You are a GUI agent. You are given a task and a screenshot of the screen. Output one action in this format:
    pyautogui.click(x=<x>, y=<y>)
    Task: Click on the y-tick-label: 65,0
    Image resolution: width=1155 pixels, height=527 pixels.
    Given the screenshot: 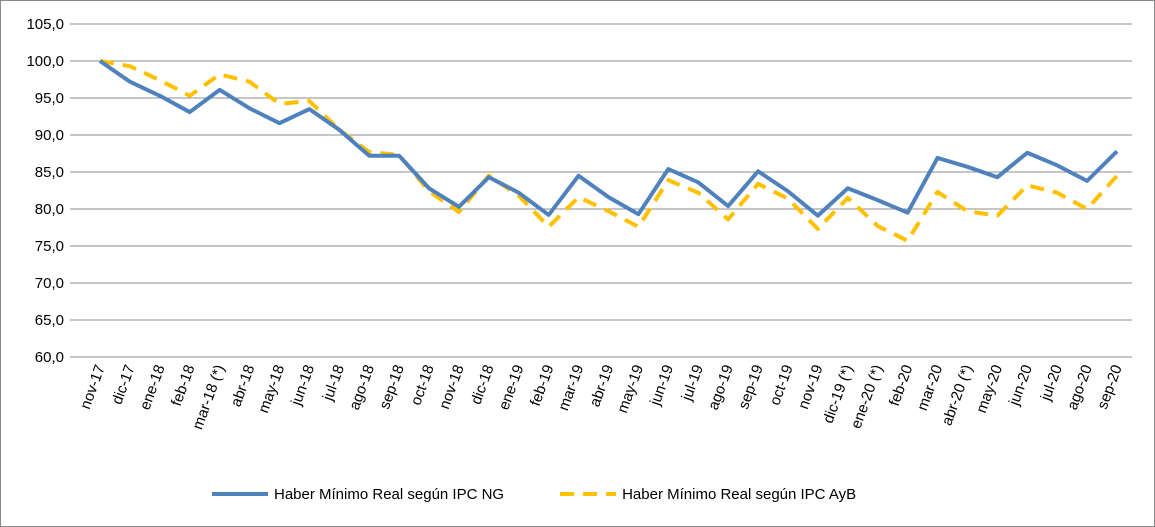 What is the action you would take?
    pyautogui.click(x=49, y=320)
    